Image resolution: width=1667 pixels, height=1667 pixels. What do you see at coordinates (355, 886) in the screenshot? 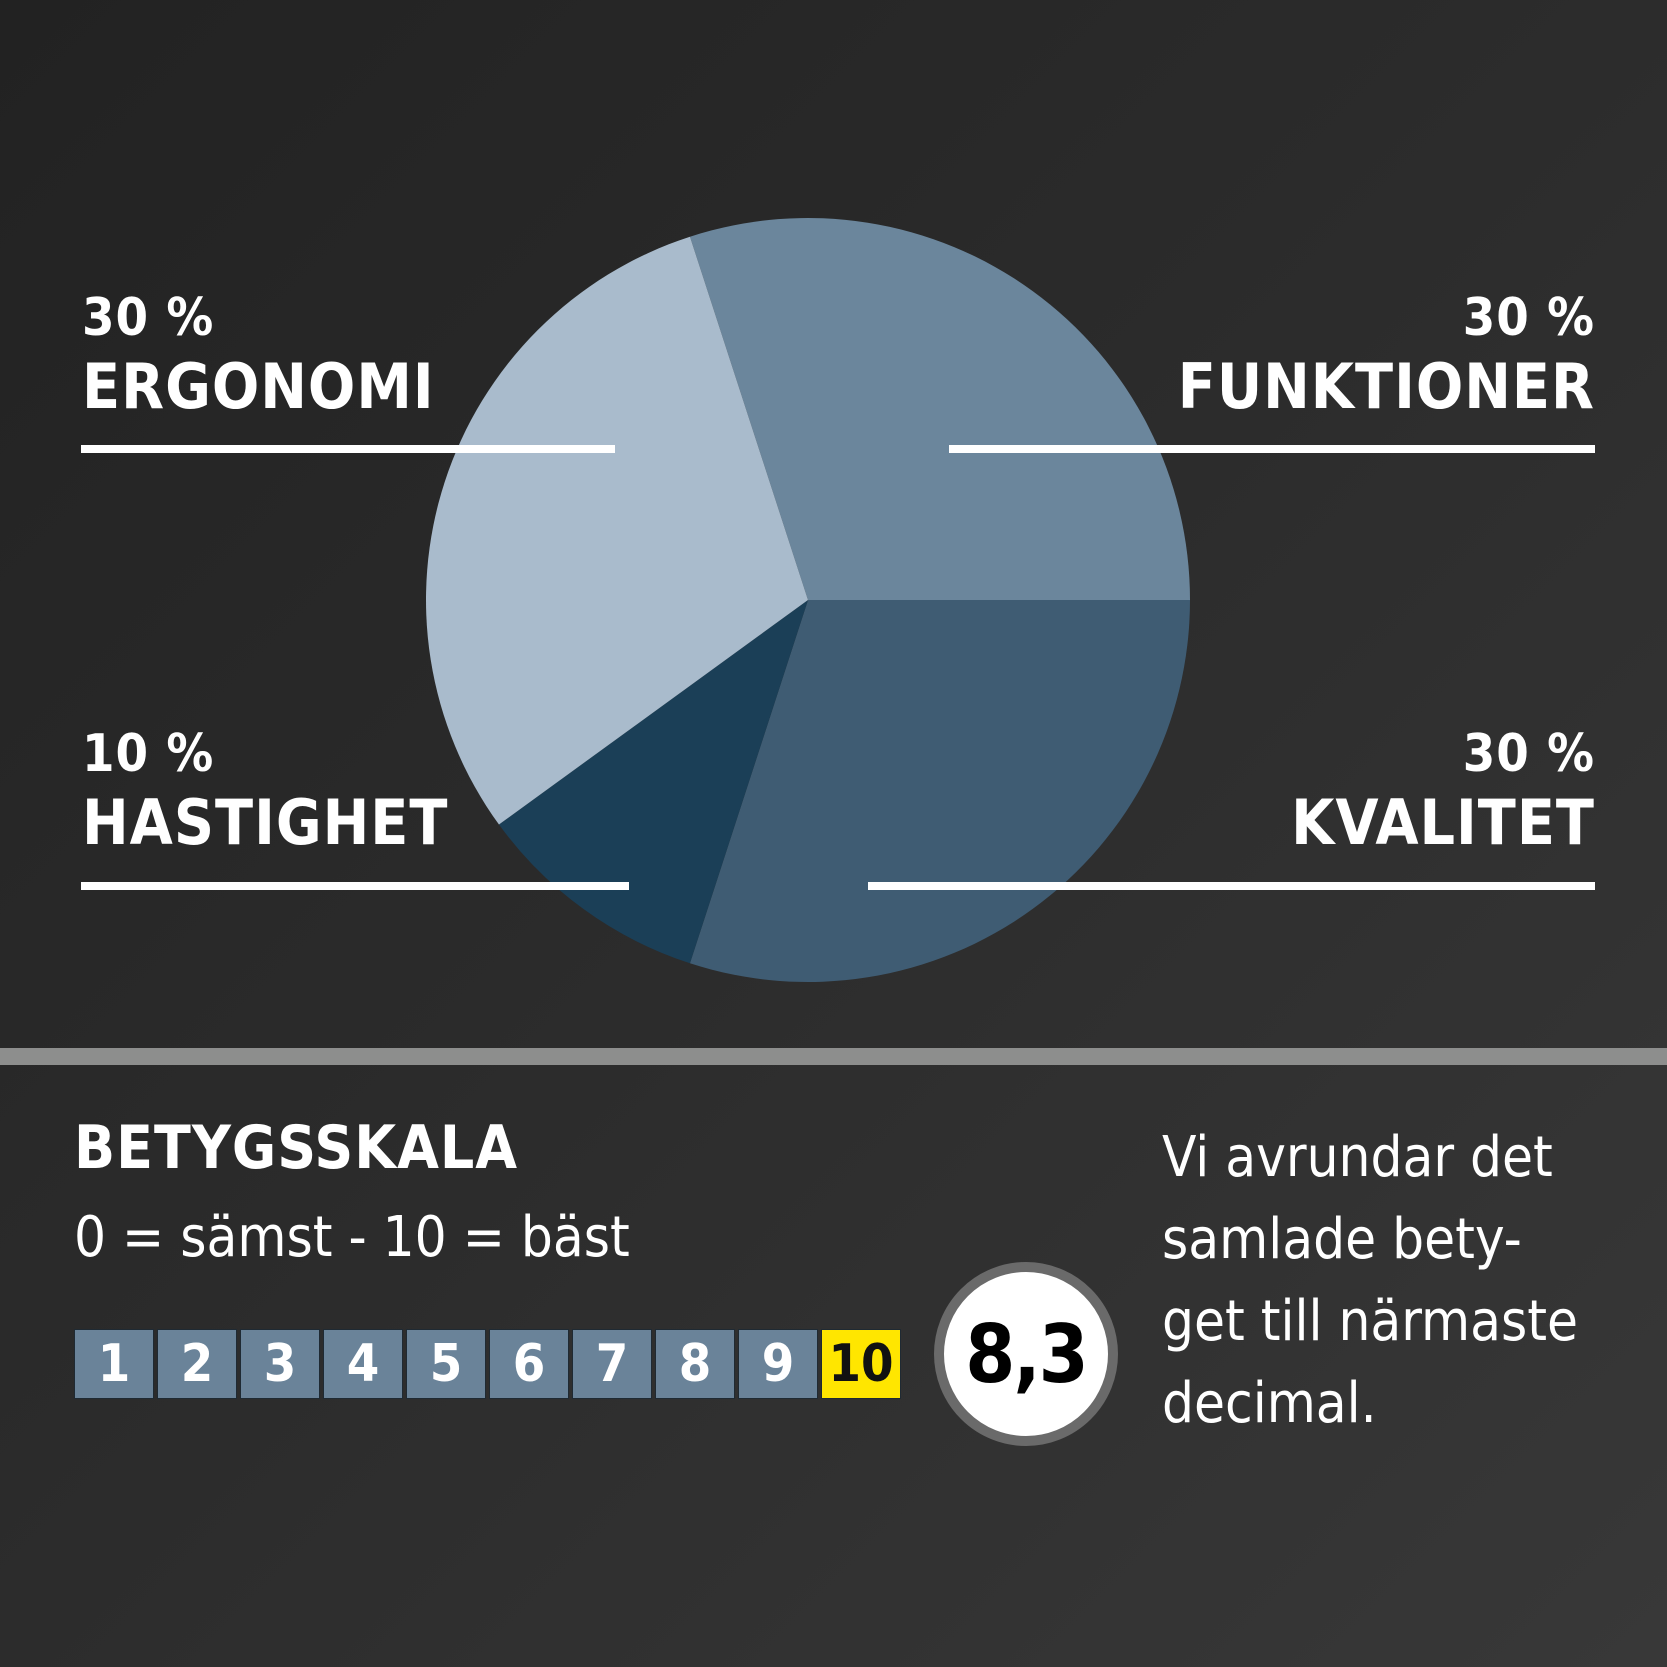
I see `leader-line-hastighet` at bounding box center [355, 886].